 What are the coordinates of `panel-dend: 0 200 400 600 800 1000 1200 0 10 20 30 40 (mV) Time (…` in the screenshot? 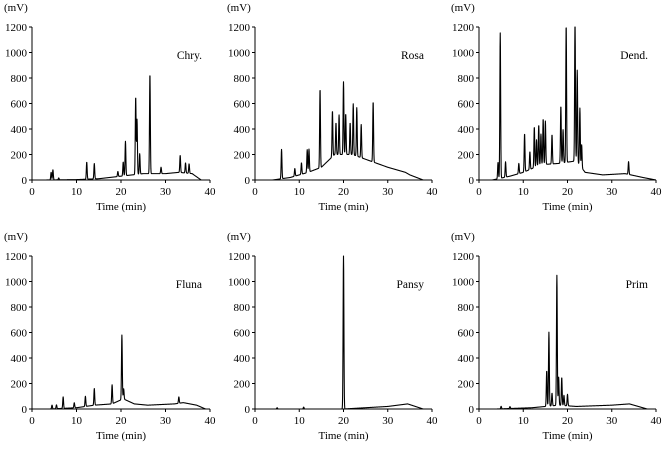 It's located at (556, 107).